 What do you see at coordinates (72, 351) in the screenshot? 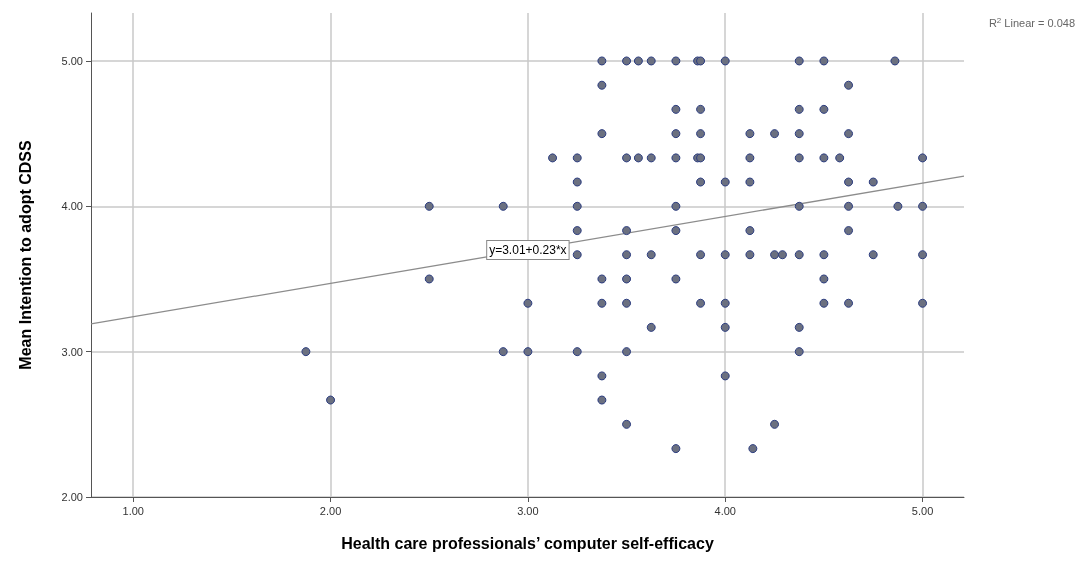
I see `y-tick-label: 3.00` at bounding box center [72, 351].